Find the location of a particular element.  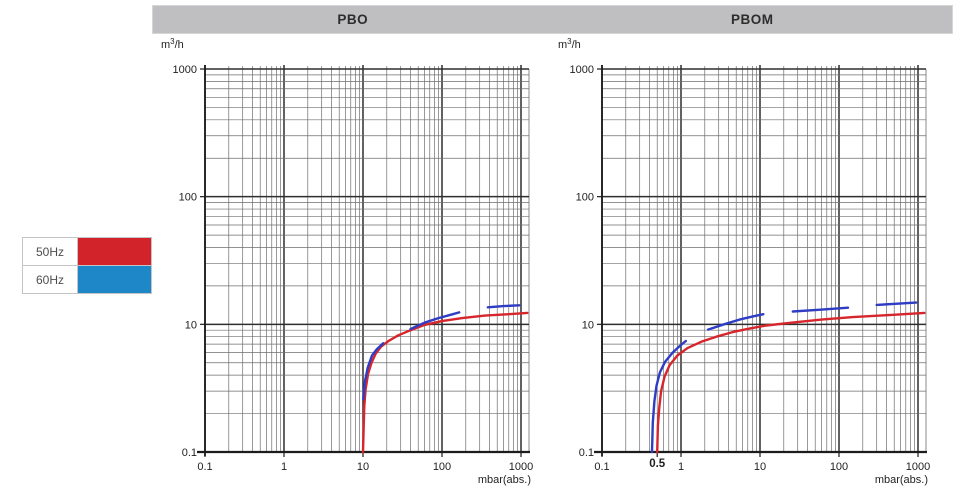

header-title-pbo: PBO is located at coordinates (353, 19).